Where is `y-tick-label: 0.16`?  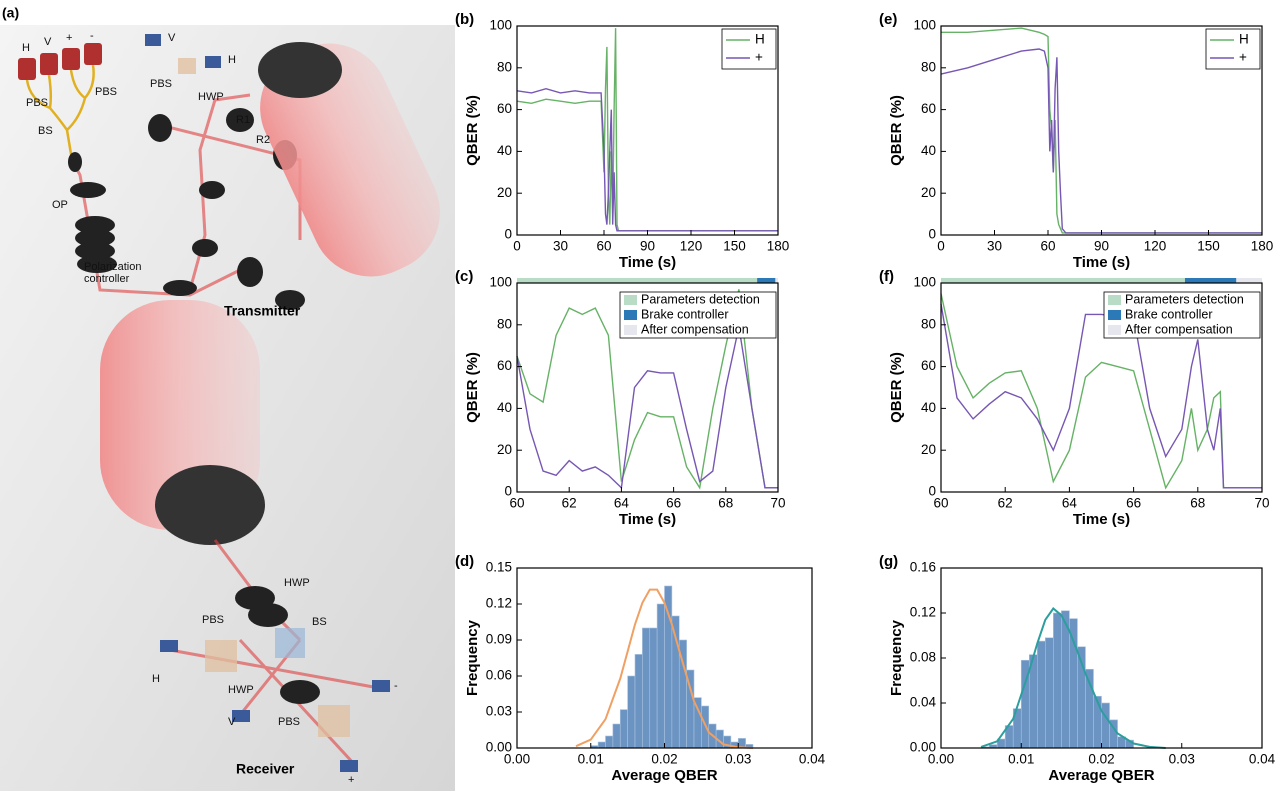
y-tick-label: 0.16 is located at coordinates (923, 567).